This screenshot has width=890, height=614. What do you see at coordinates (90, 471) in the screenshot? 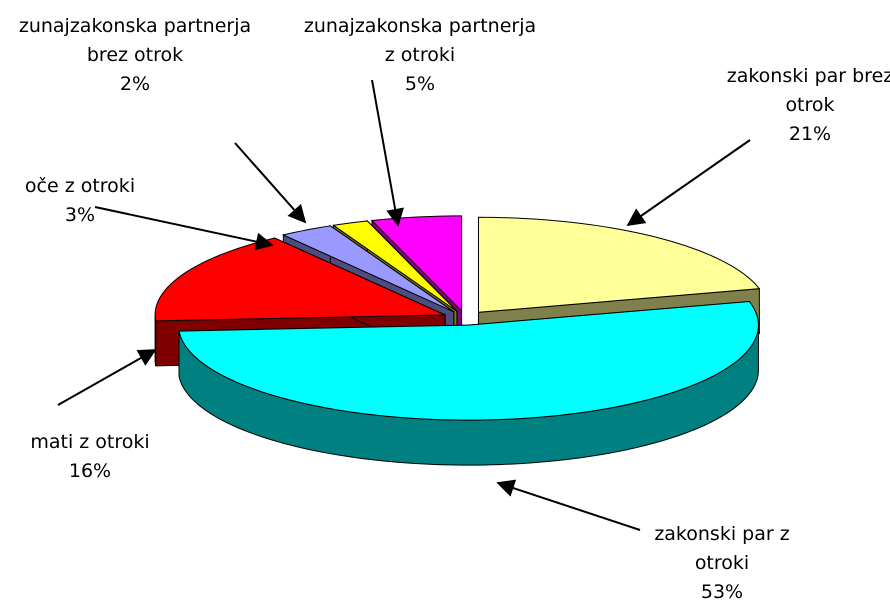
I see `value-label: 16%` at bounding box center [90, 471].